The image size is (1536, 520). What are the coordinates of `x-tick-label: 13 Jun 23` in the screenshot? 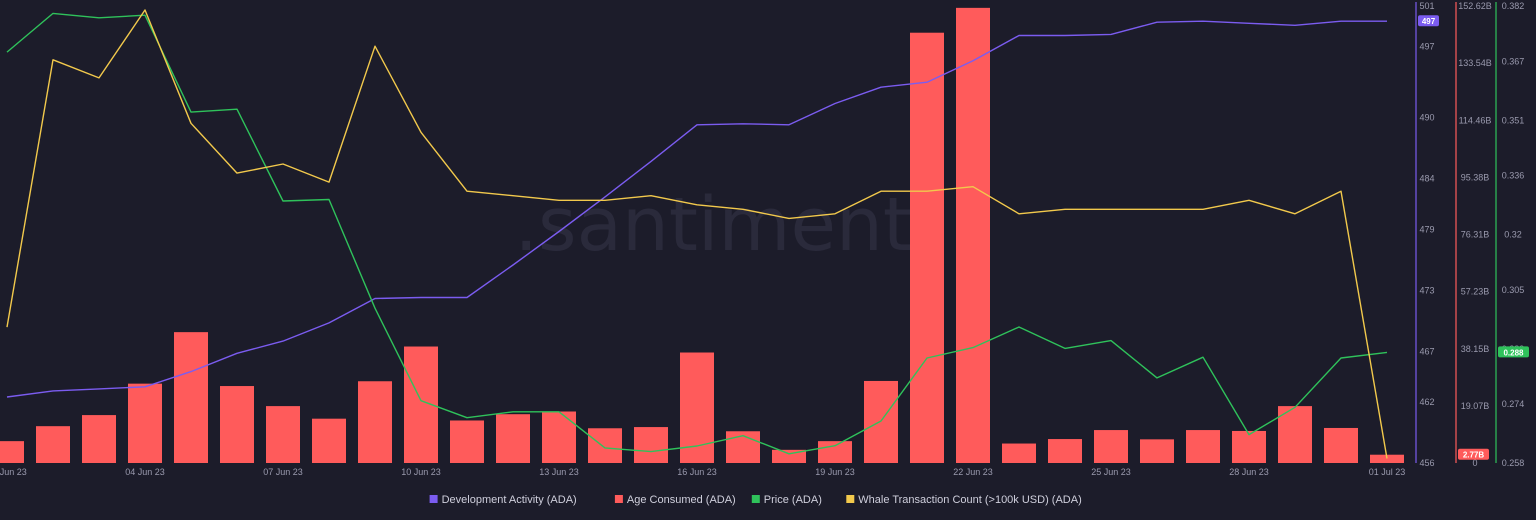 It's located at (559, 472).